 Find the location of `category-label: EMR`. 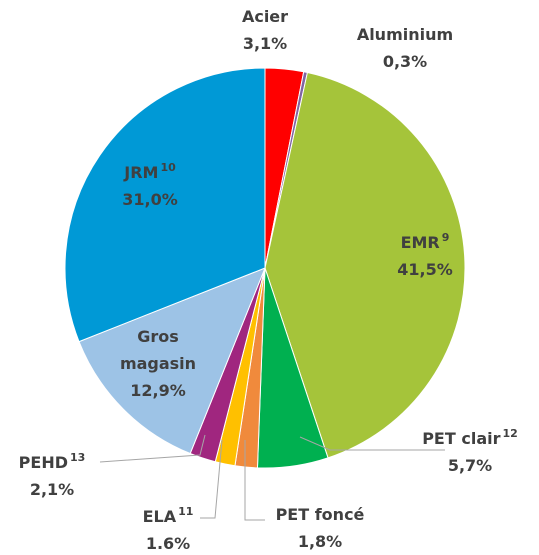

category-label: EMR is located at coordinates (420, 242).